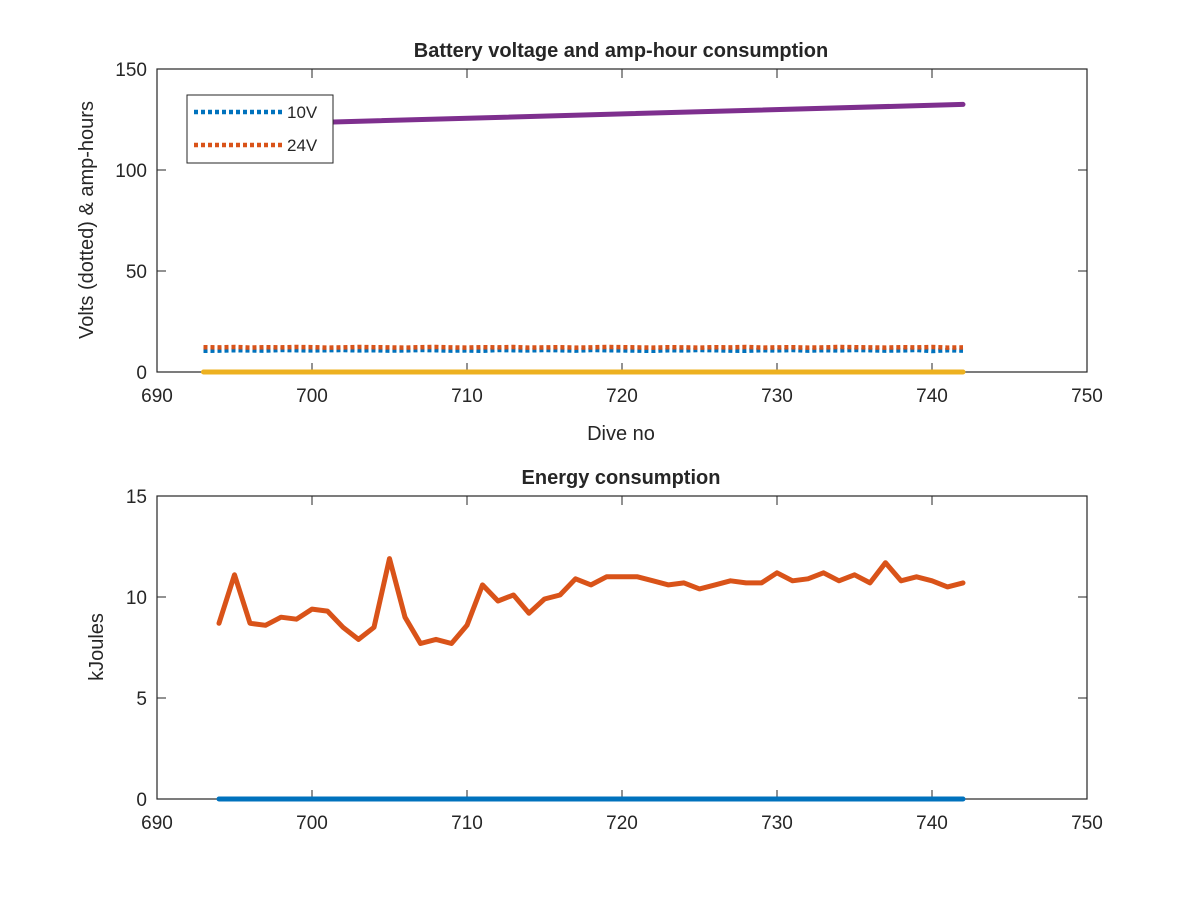 Image resolution: width=1200 pixels, height=900 pixels. I want to click on x-axis-label: Dive no, so click(621, 434).